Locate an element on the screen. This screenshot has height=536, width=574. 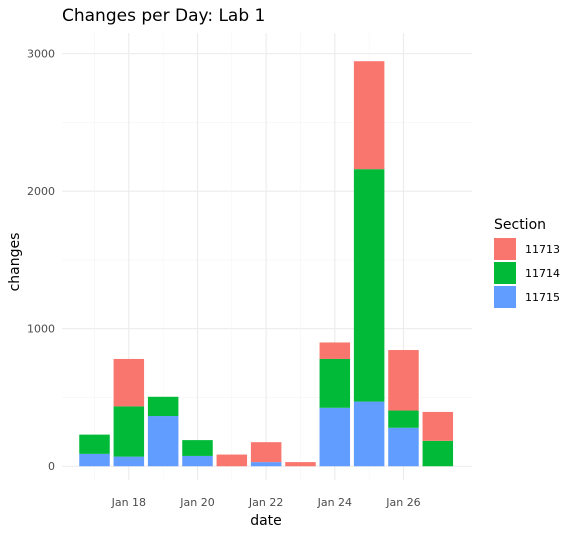
x-tick-label: Jan 18 is located at coordinates (128, 502).